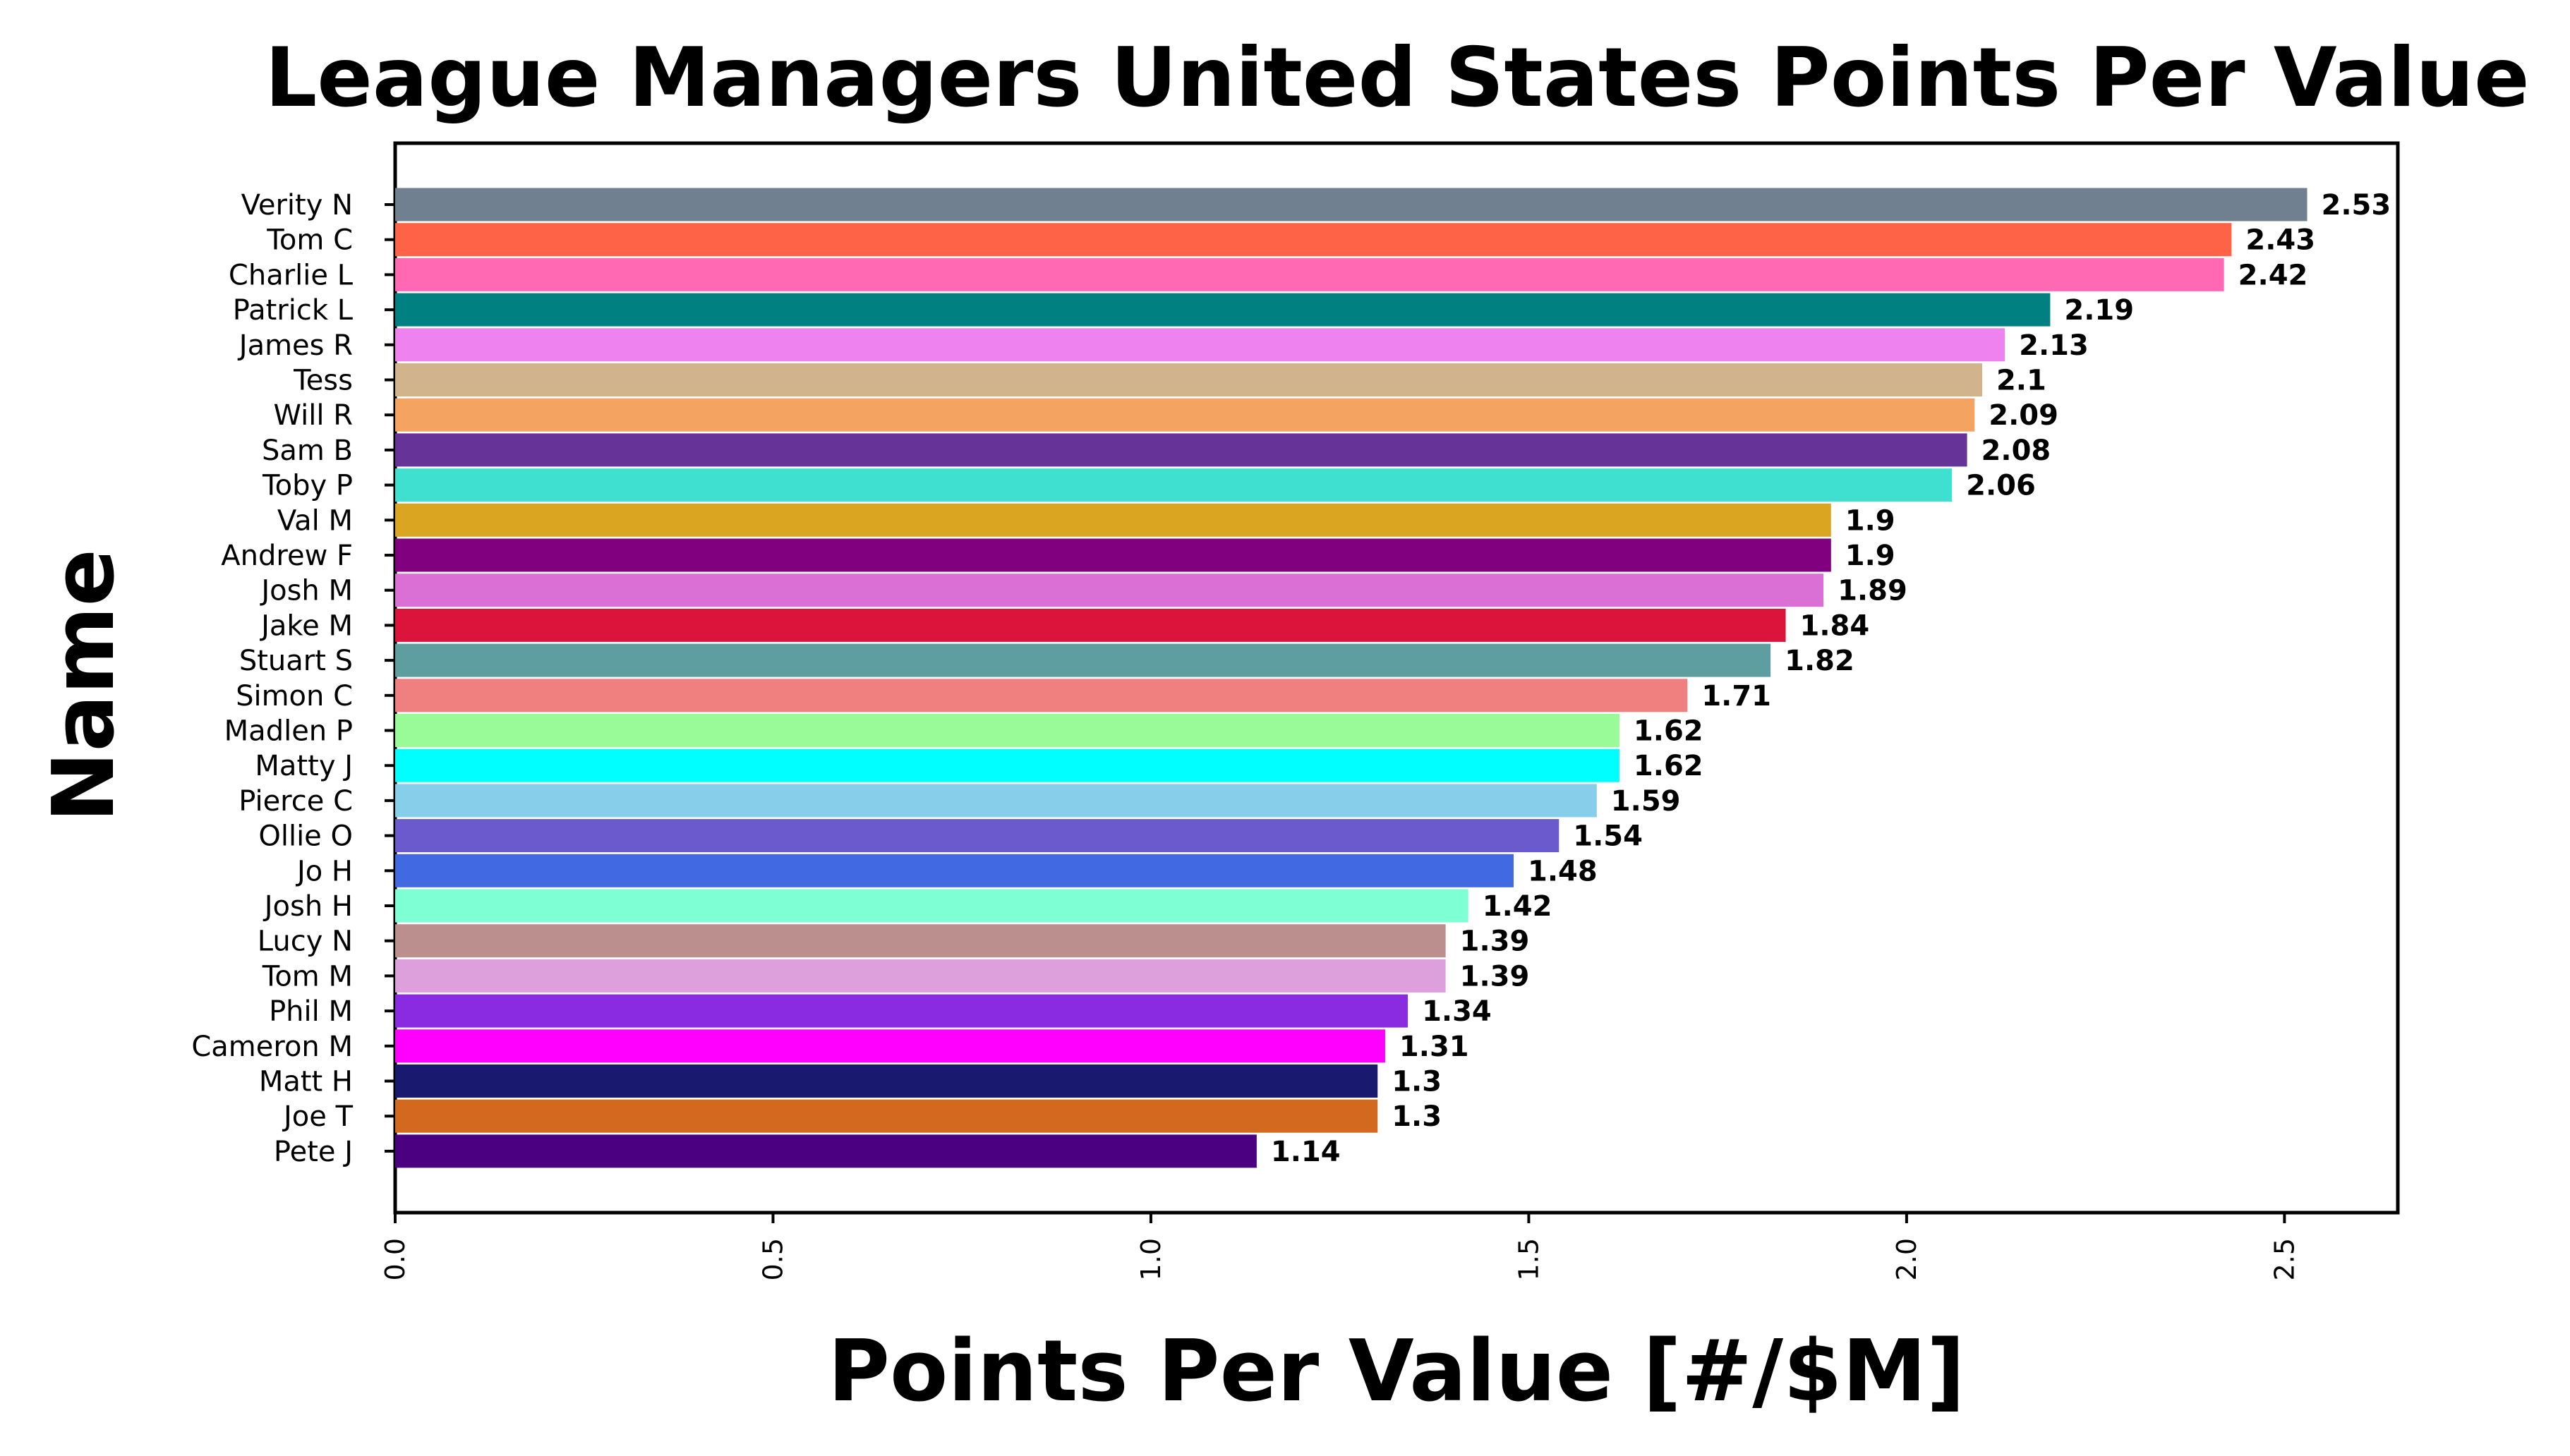  Describe the element at coordinates (2024, 416) in the screenshot. I see `bar-value-label: 2.09` at that location.